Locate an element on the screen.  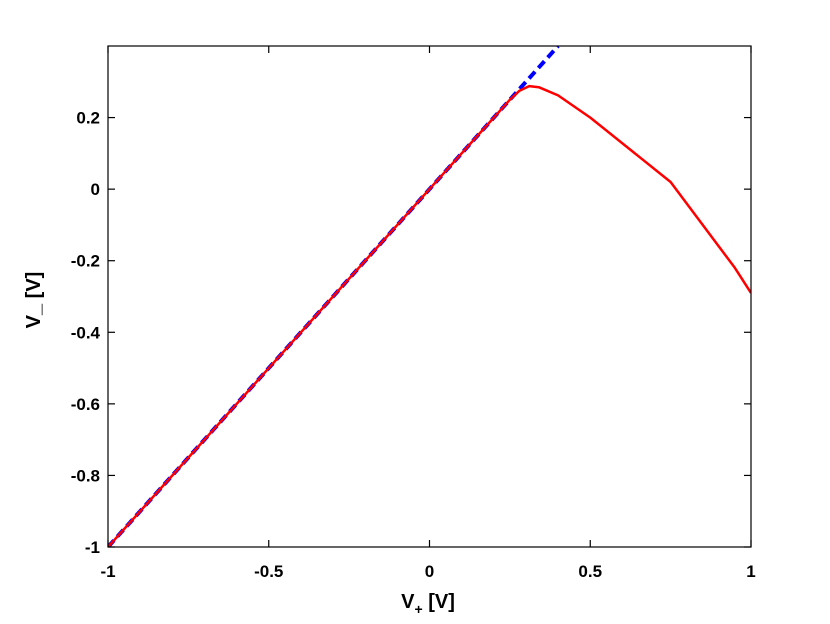
x-tick-label: 0 is located at coordinates (429, 571).